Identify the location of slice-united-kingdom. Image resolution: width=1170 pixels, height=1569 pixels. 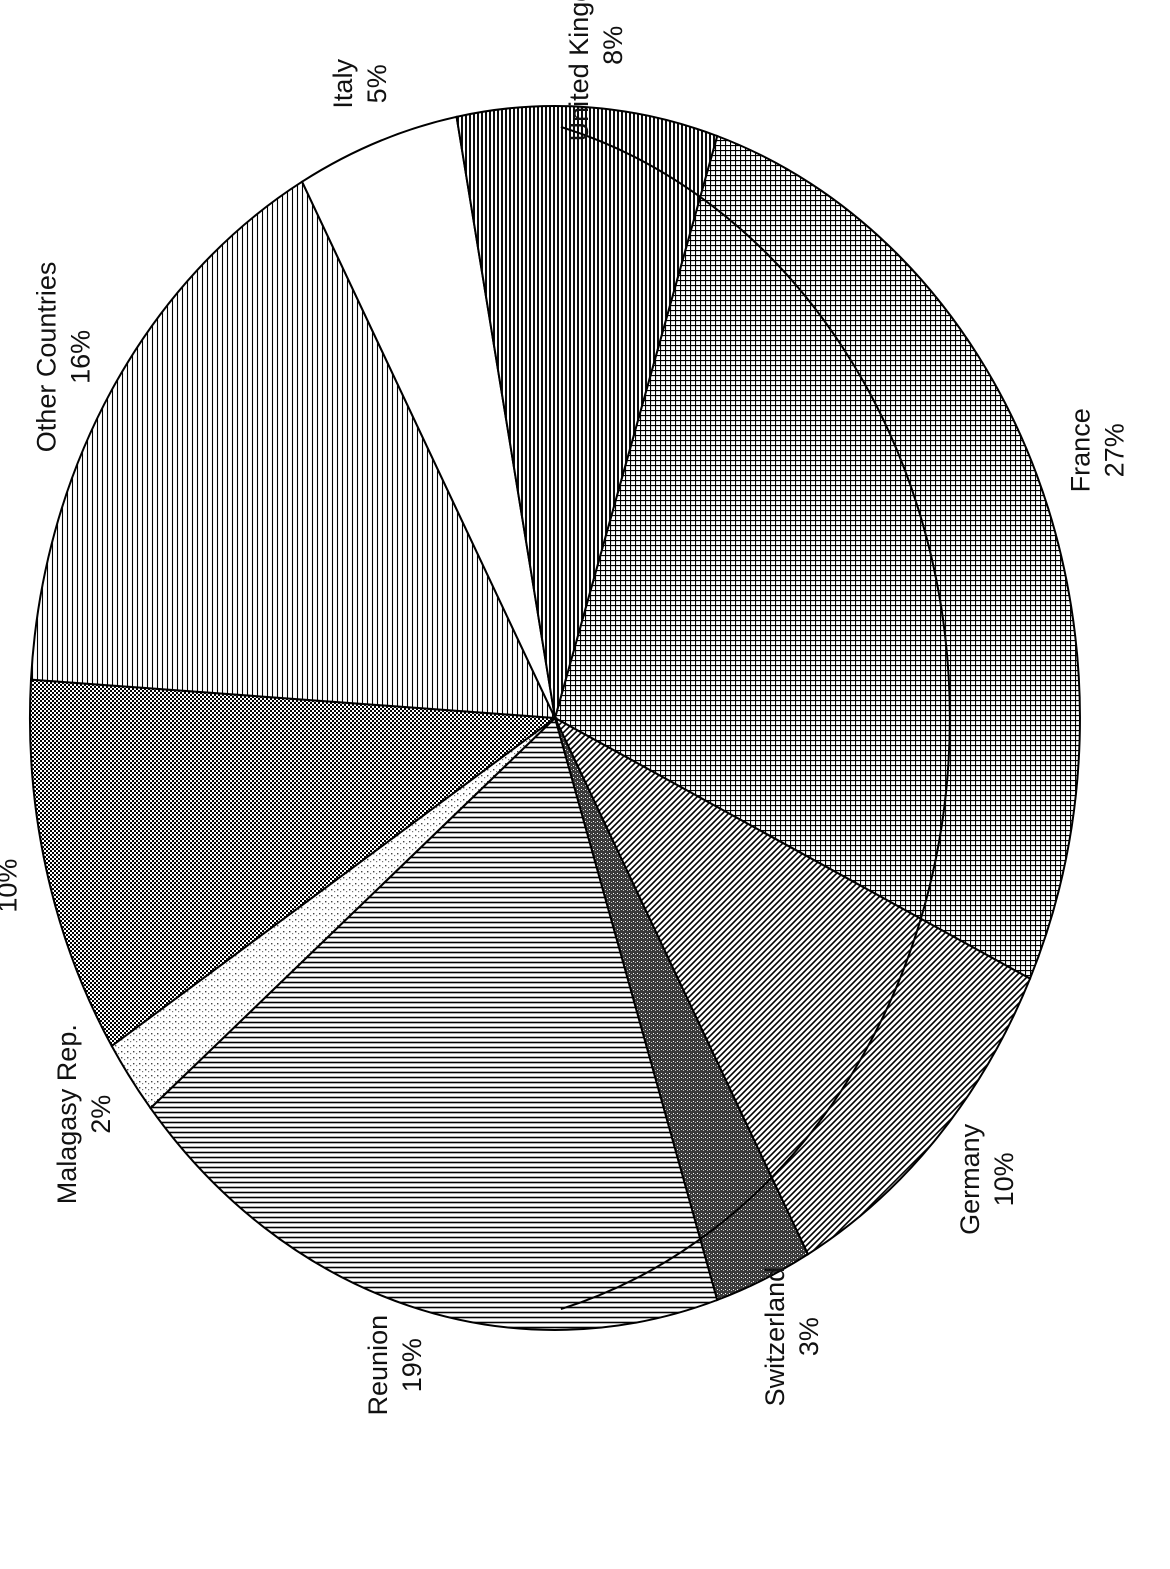
(587, 412).